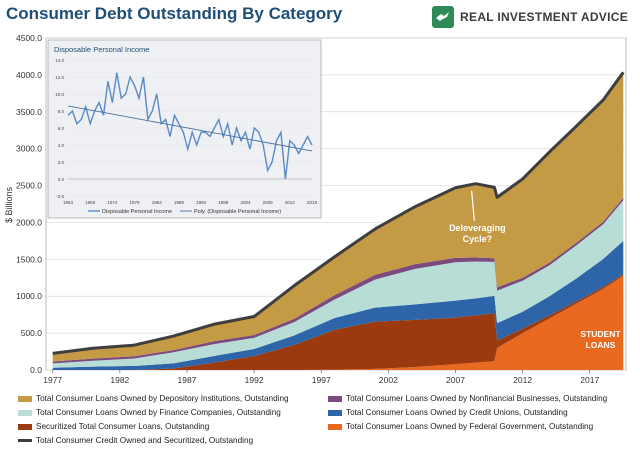 This screenshot has width=640, height=461. Describe the element at coordinates (237, 212) in the screenshot. I see `inset-legend-label-trend: Poly. (Disposable Personal Income)` at that location.